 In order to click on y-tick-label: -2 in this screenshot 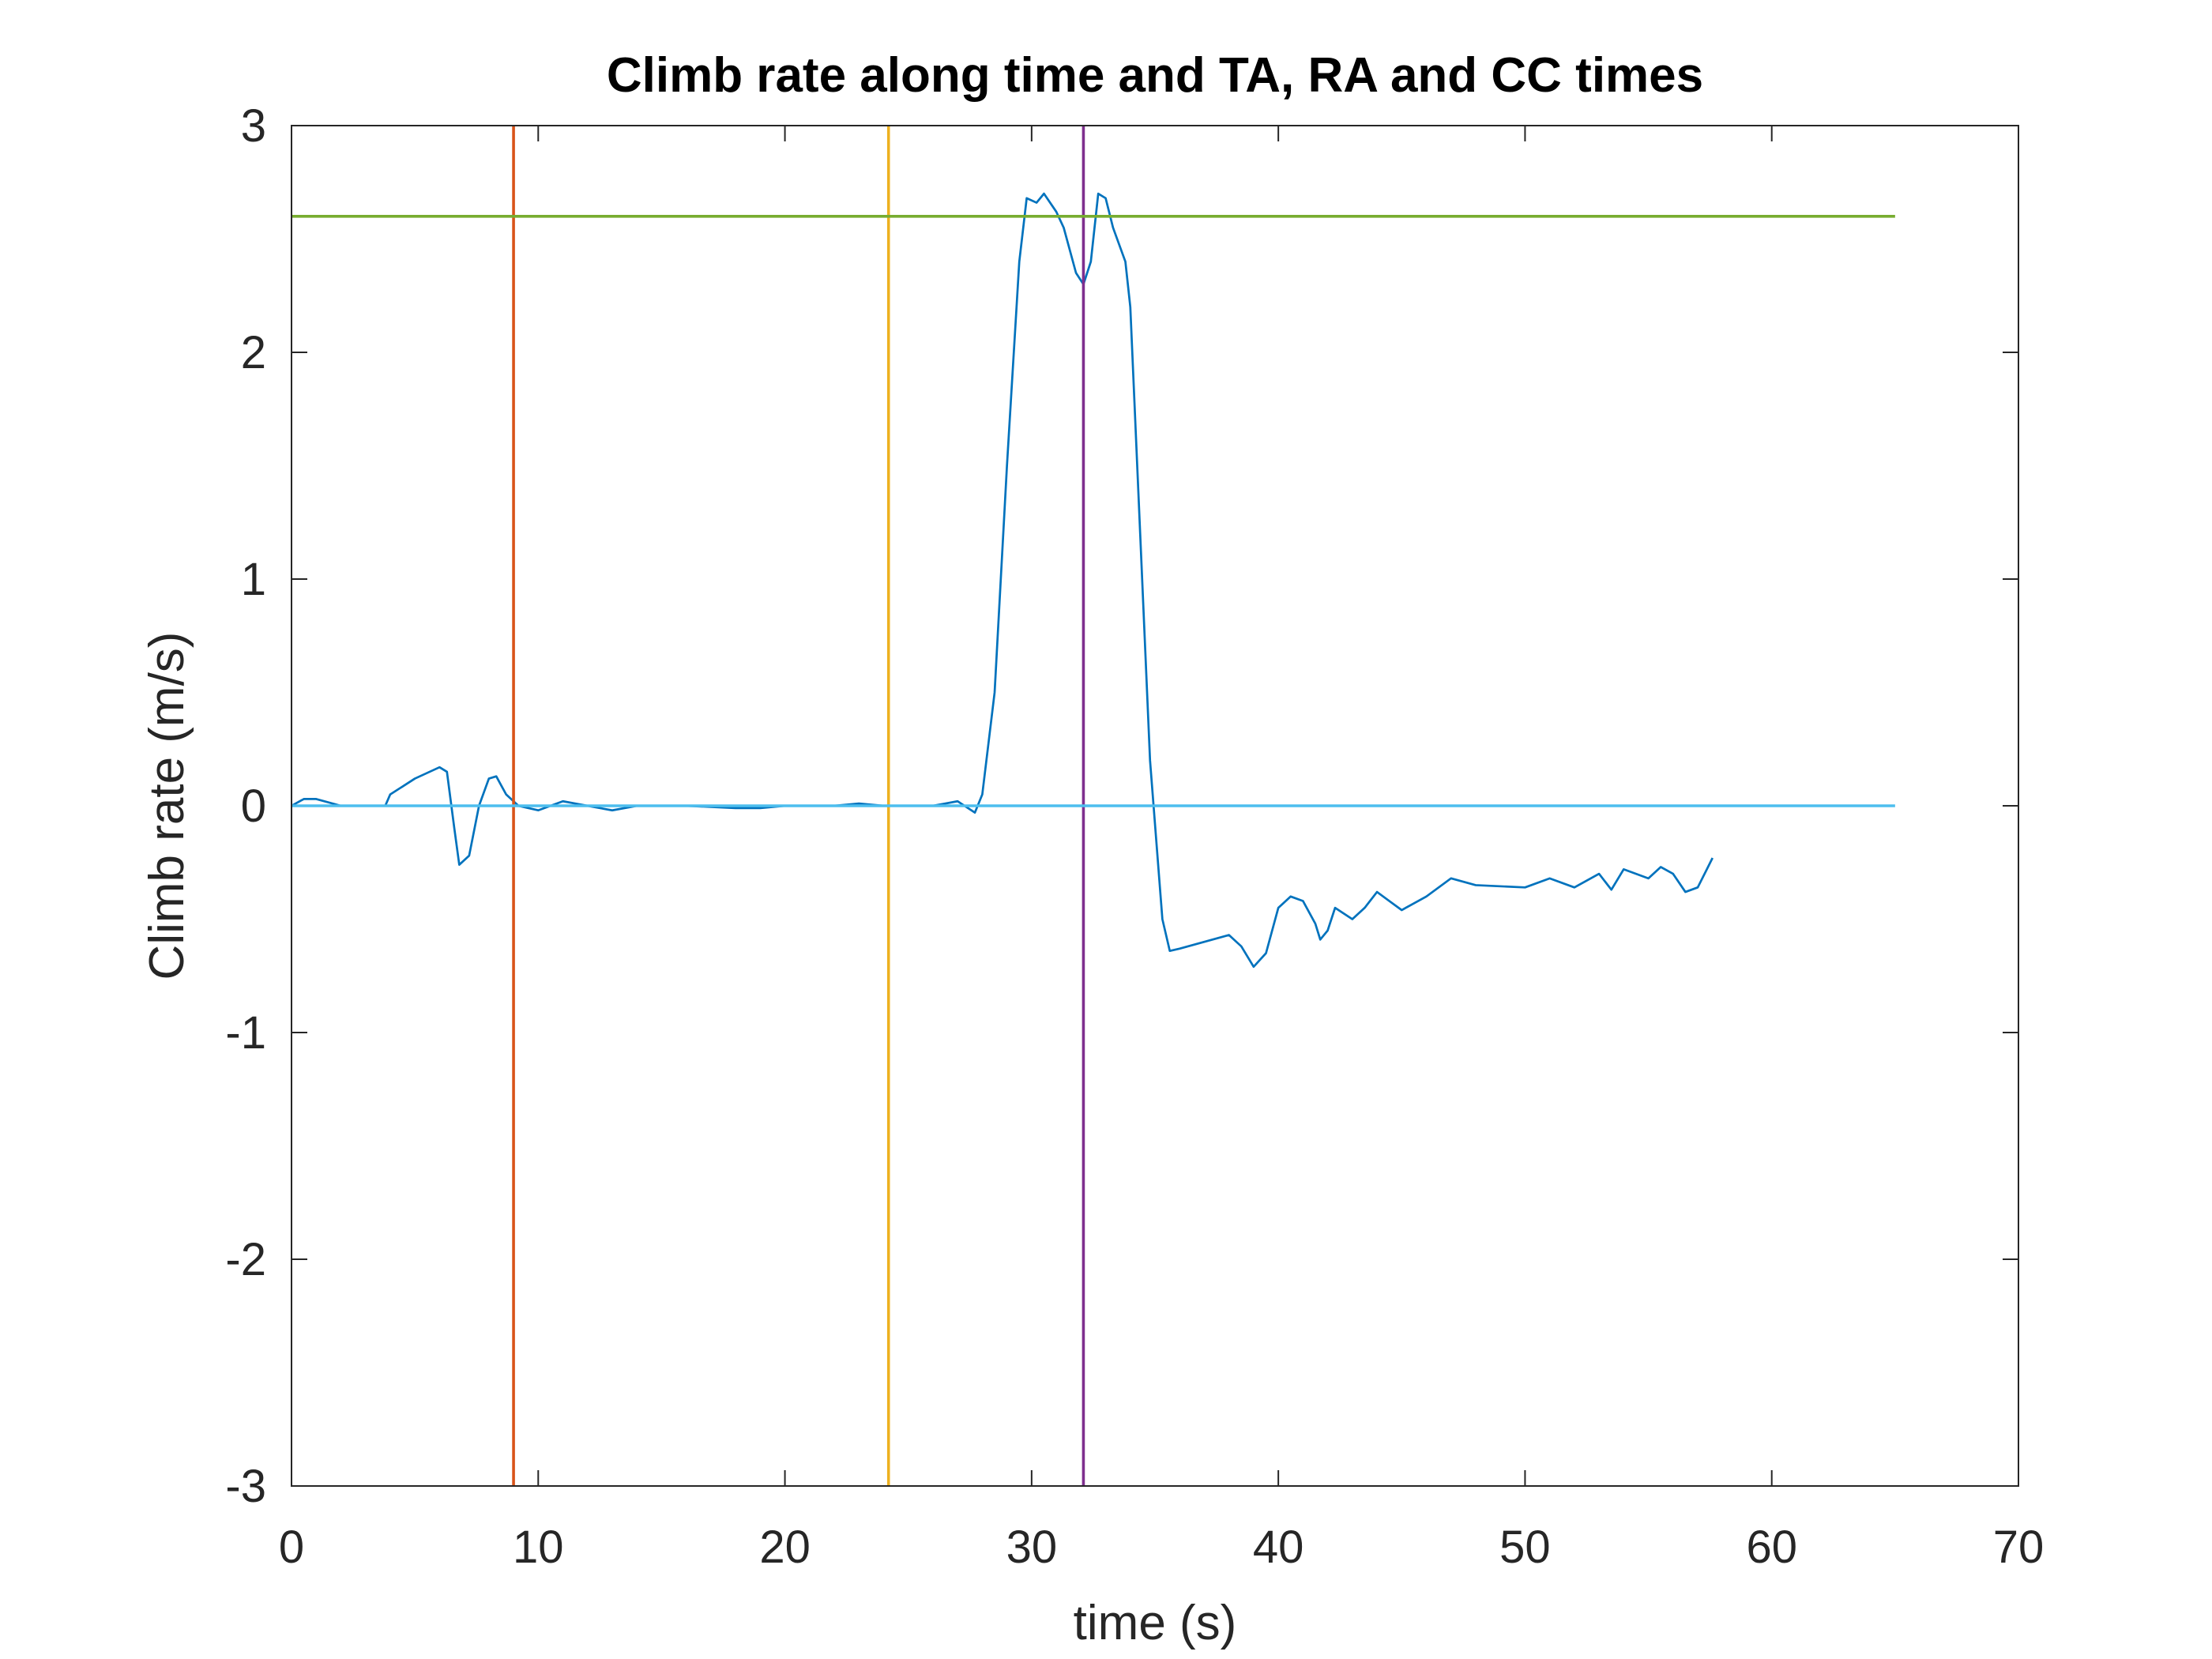, I will do `click(246, 1260)`.